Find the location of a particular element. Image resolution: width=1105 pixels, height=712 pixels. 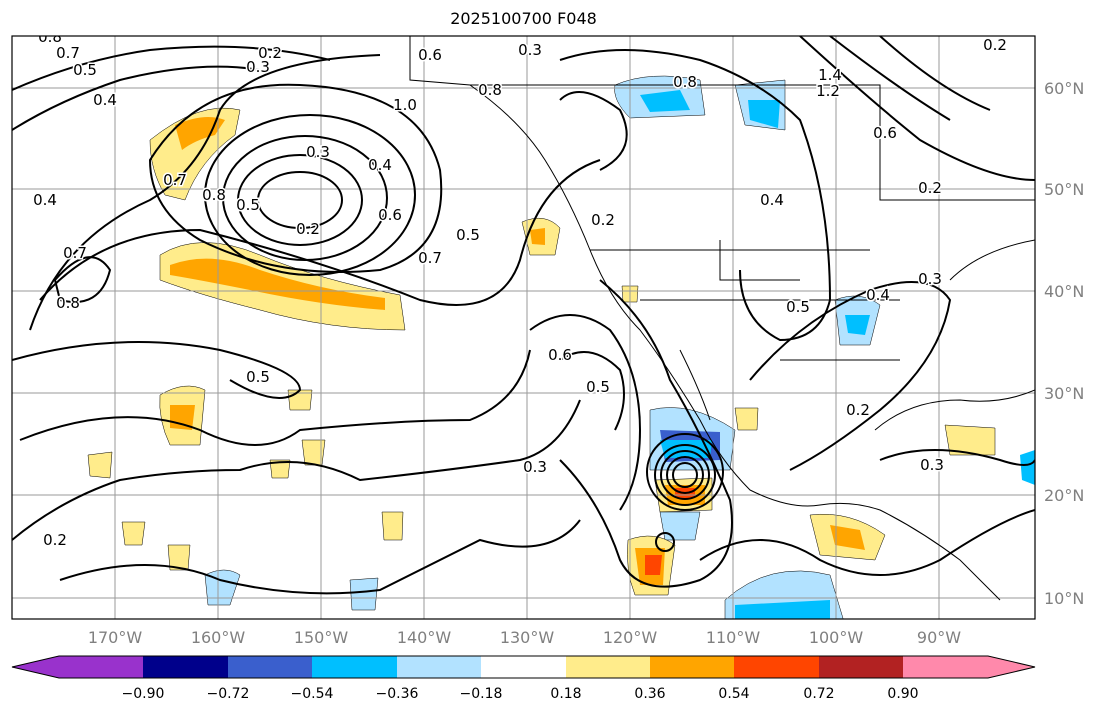

svg-text: 40°N is located at coordinates (1064, 291).